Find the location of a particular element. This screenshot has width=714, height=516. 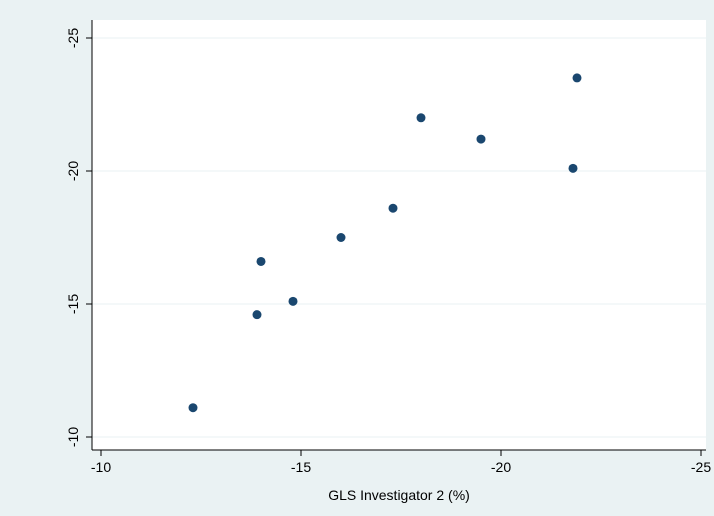

y-tick-label: -15 is located at coordinates (73, 304).